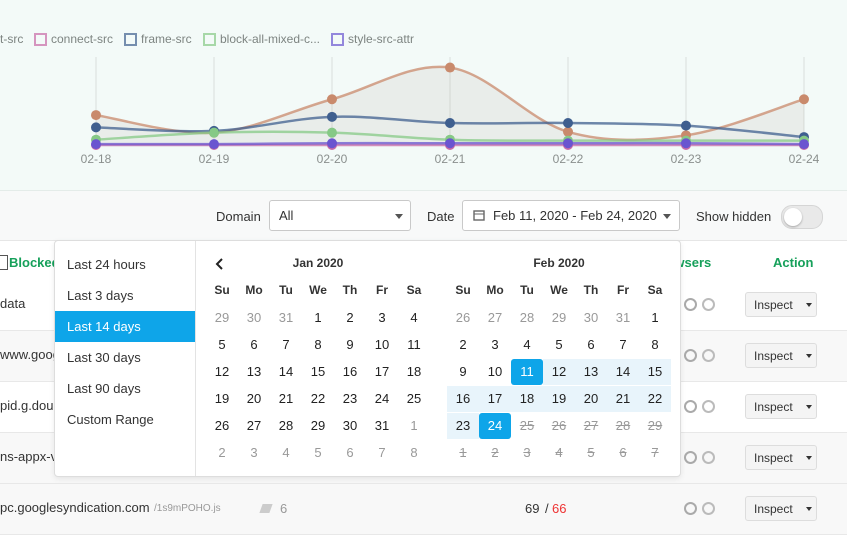  I want to click on point, so click(214, 144).